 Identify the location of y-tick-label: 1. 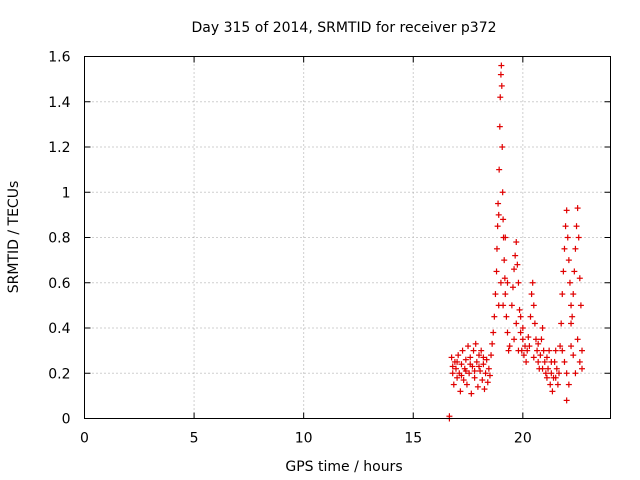
(66, 193).